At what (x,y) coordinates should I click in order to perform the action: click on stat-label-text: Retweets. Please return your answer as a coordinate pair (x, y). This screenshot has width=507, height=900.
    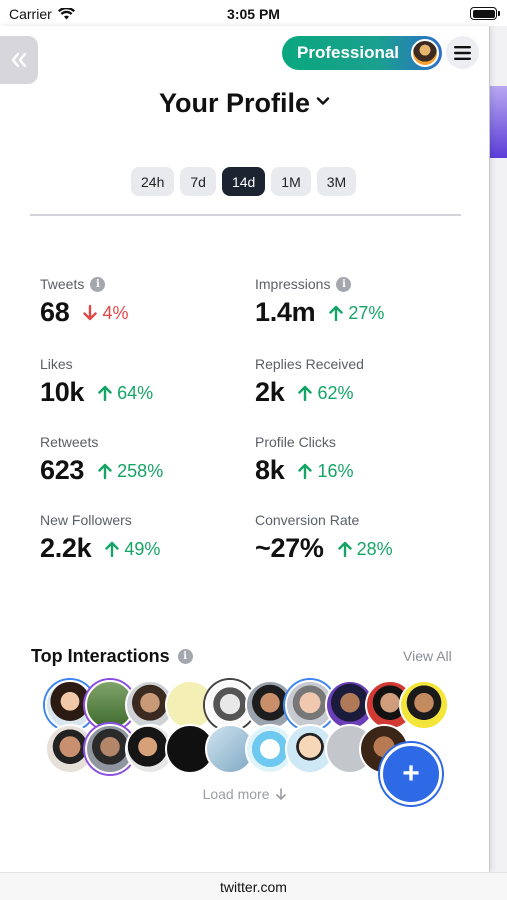
    Looking at the image, I should click on (69, 442).